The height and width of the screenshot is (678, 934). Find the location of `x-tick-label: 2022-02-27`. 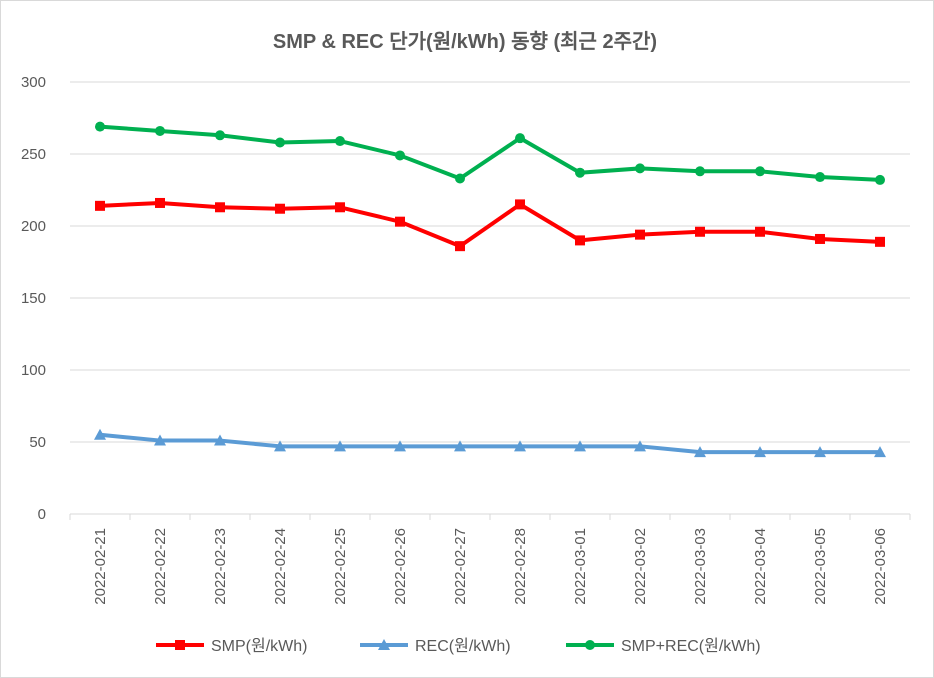

x-tick-label: 2022-02-27 is located at coordinates (460, 566).